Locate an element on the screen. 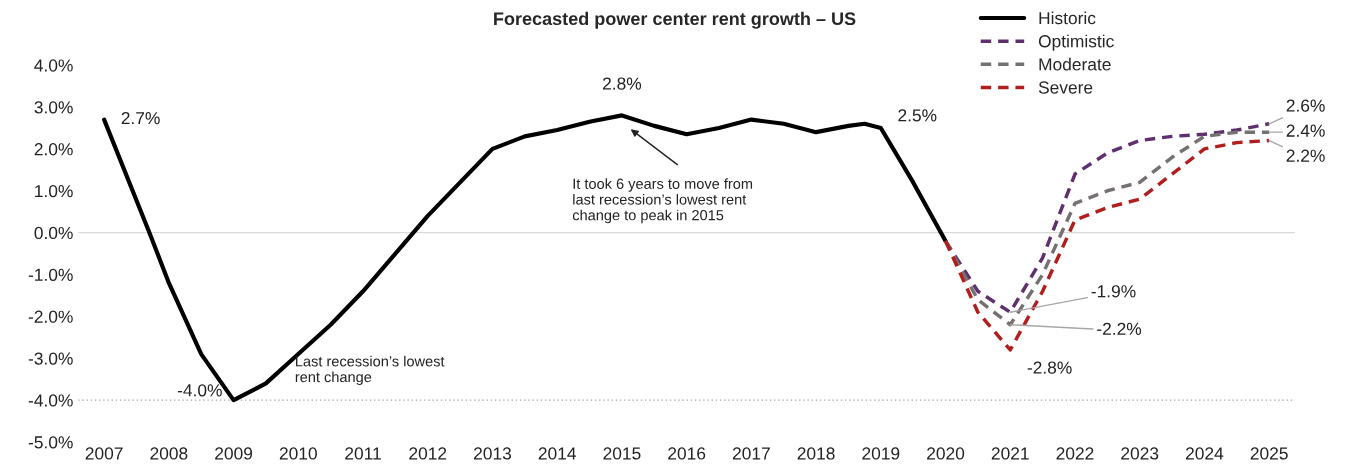 The width and height of the screenshot is (1349, 474). x-tick-label: 2013 is located at coordinates (493, 453).